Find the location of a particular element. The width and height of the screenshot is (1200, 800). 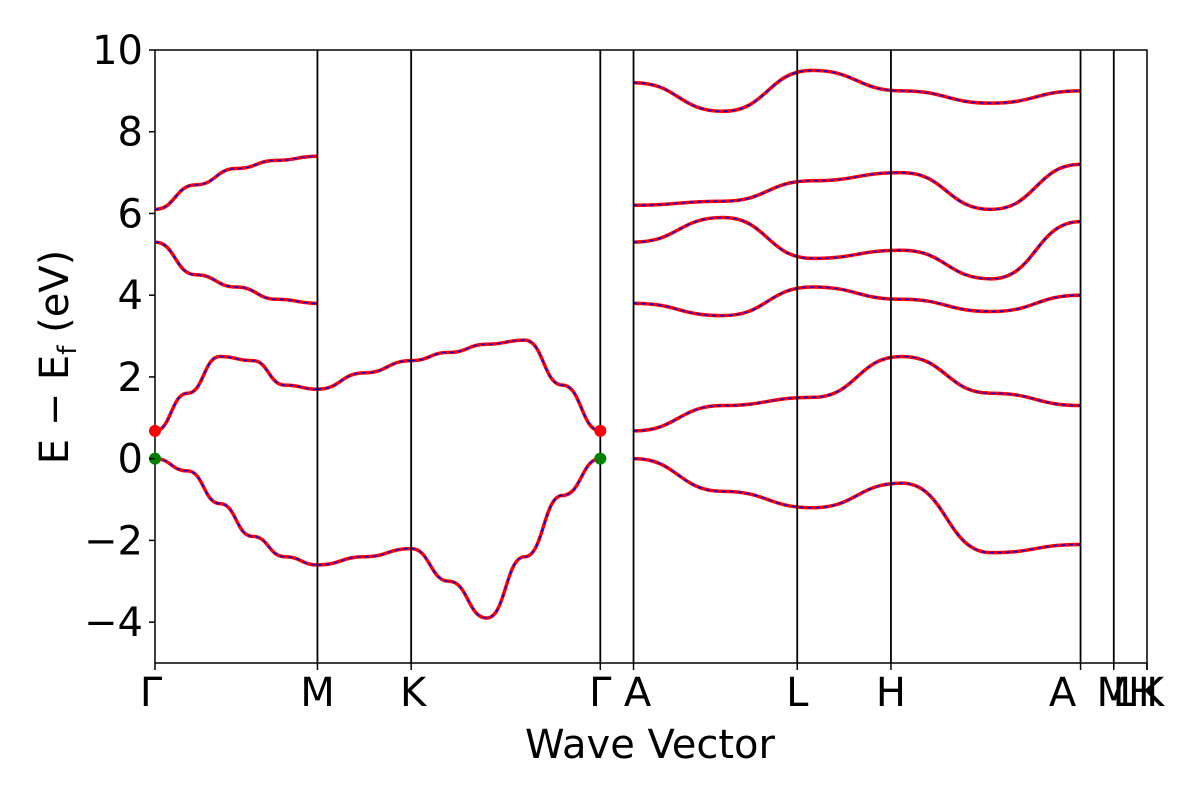

y-tick-label-7: −4 is located at coordinates (113, 623).